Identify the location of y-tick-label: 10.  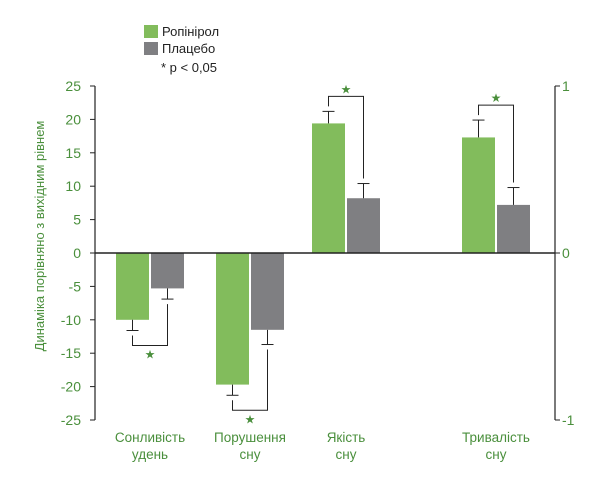
(73, 186).